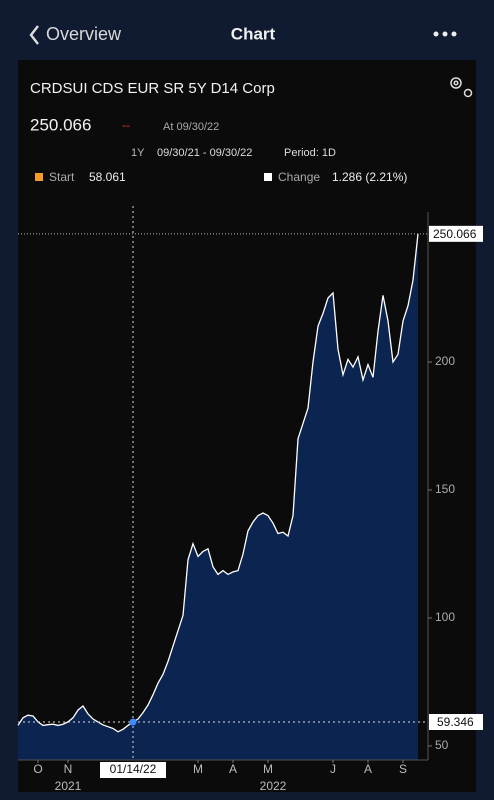 This screenshot has width=494, height=800. What do you see at coordinates (445, 489) in the screenshot?
I see `y-tick-label: 150` at bounding box center [445, 489].